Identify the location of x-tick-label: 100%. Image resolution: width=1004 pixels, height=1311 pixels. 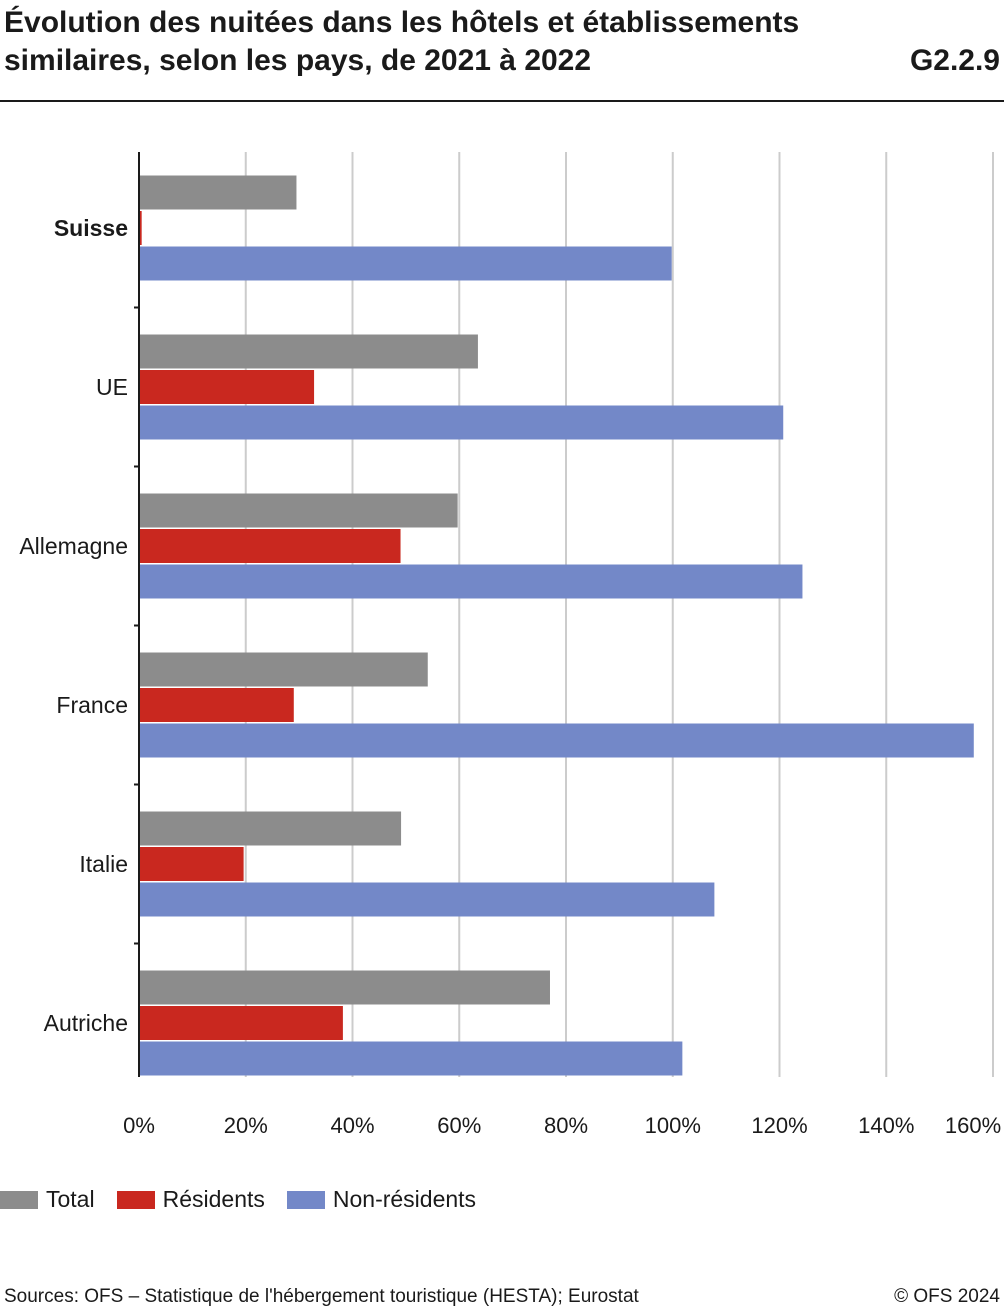
(673, 1125).